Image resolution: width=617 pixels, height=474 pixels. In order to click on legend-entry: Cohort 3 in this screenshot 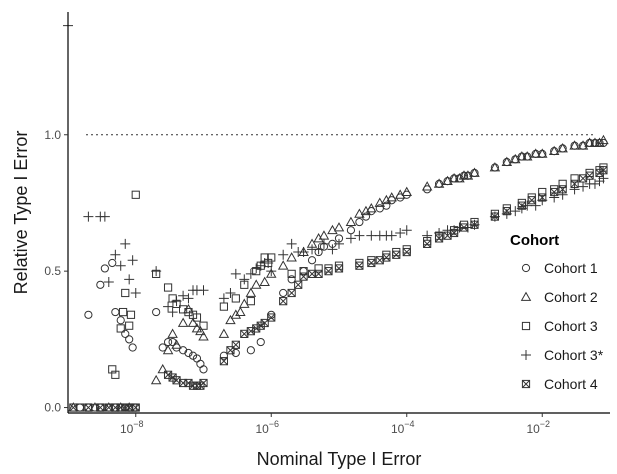, I will do `click(559, 326)`.